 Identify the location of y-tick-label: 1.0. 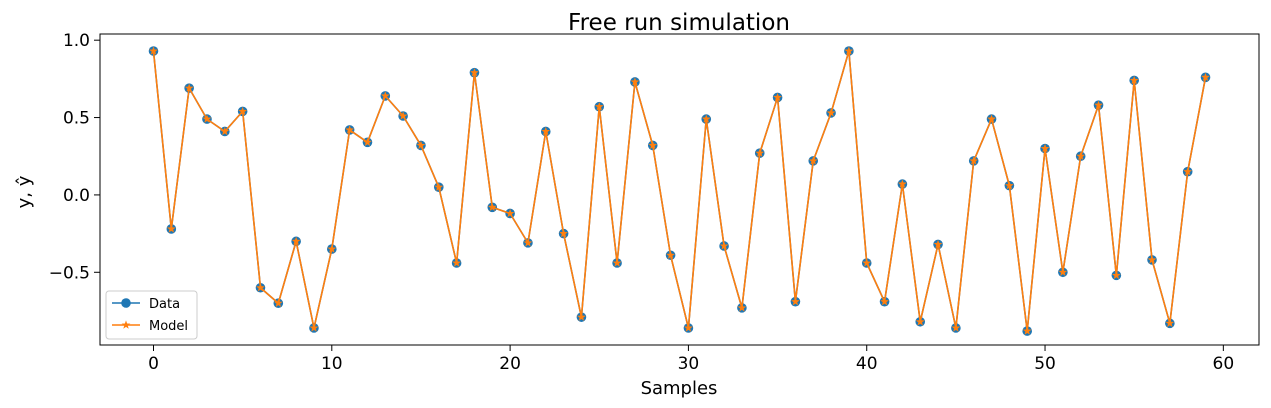
(76, 41).